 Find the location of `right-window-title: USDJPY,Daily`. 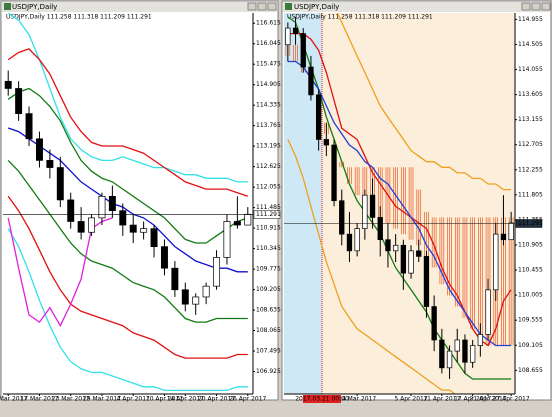

right-window-title: USDJPY,Daily is located at coordinates (316, 7).